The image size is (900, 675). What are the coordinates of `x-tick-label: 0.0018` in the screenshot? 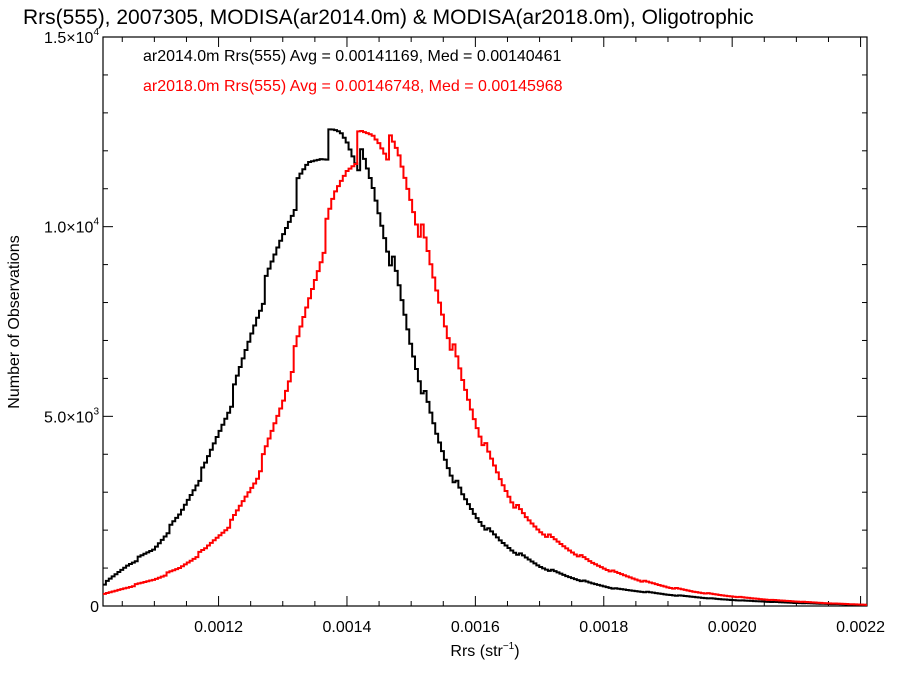 It's located at (603, 627).